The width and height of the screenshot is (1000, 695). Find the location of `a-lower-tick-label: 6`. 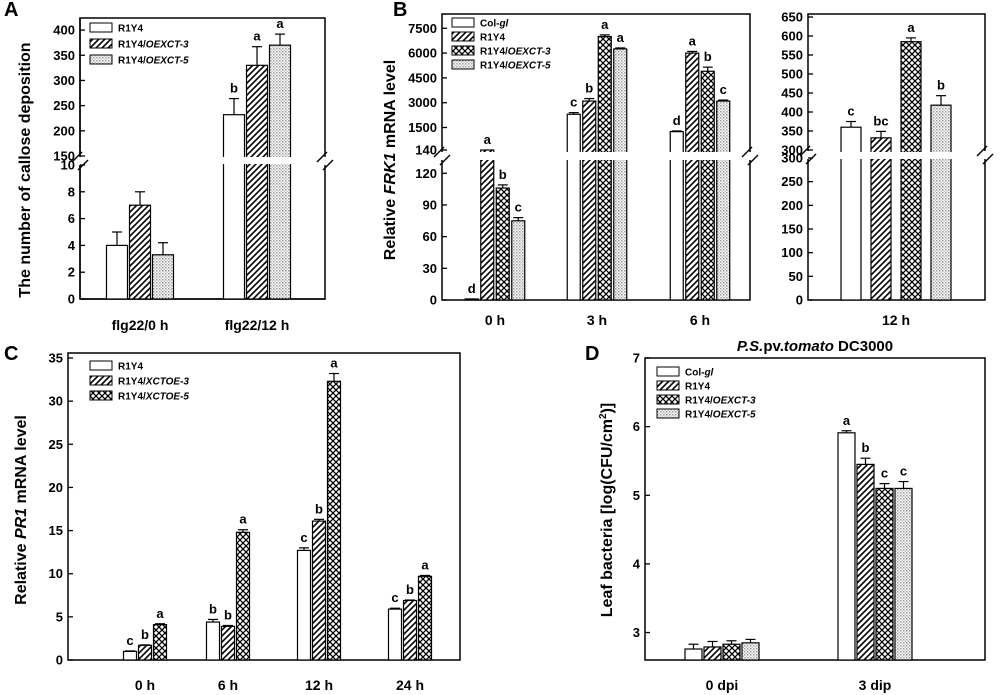

a-lower-tick-label: 6 is located at coordinates (71, 218).